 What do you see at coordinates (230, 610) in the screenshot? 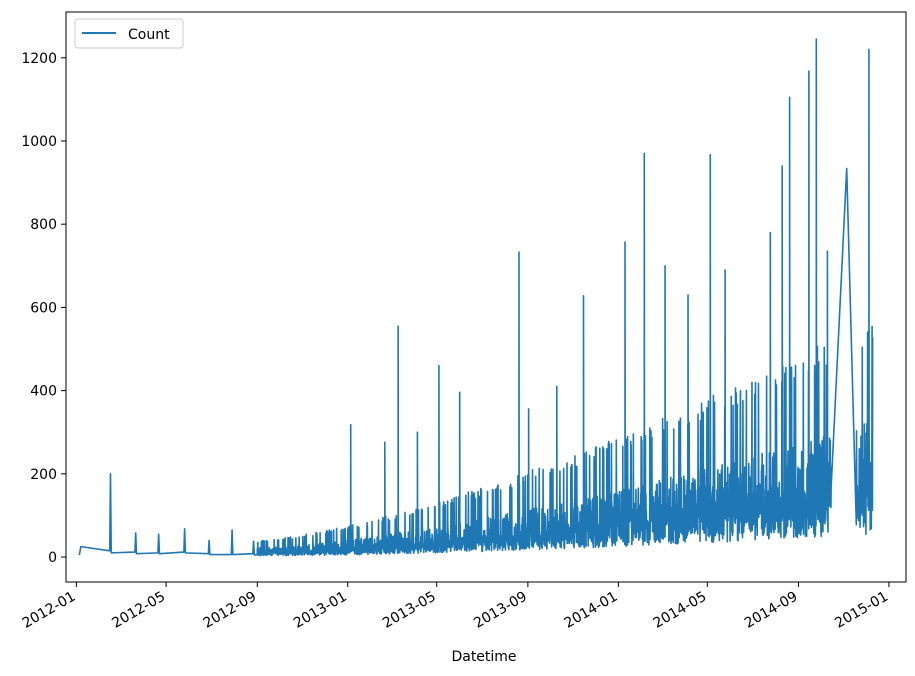
I see `x-tick-label-2012-09: 2012-09` at bounding box center [230, 610].